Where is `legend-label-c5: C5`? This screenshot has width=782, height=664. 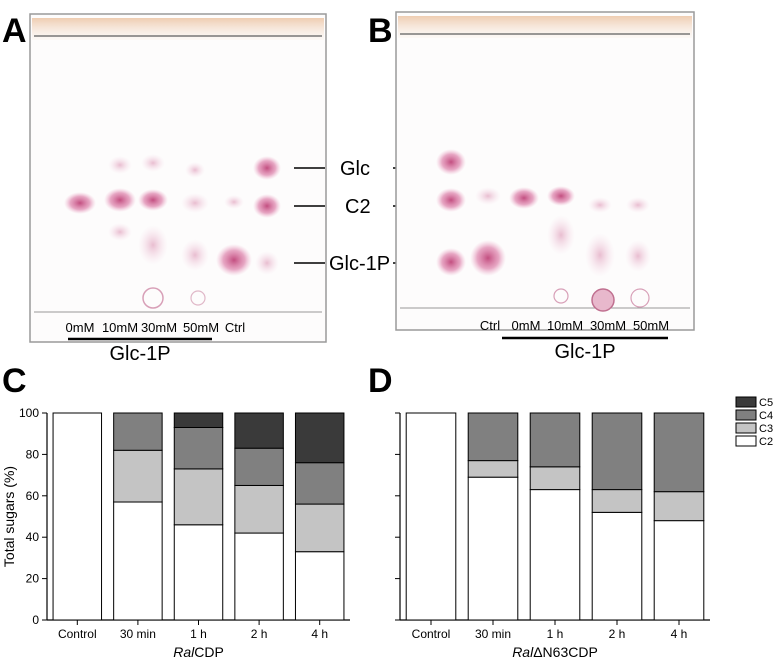
legend-label-c5: C5 is located at coordinates (766, 403).